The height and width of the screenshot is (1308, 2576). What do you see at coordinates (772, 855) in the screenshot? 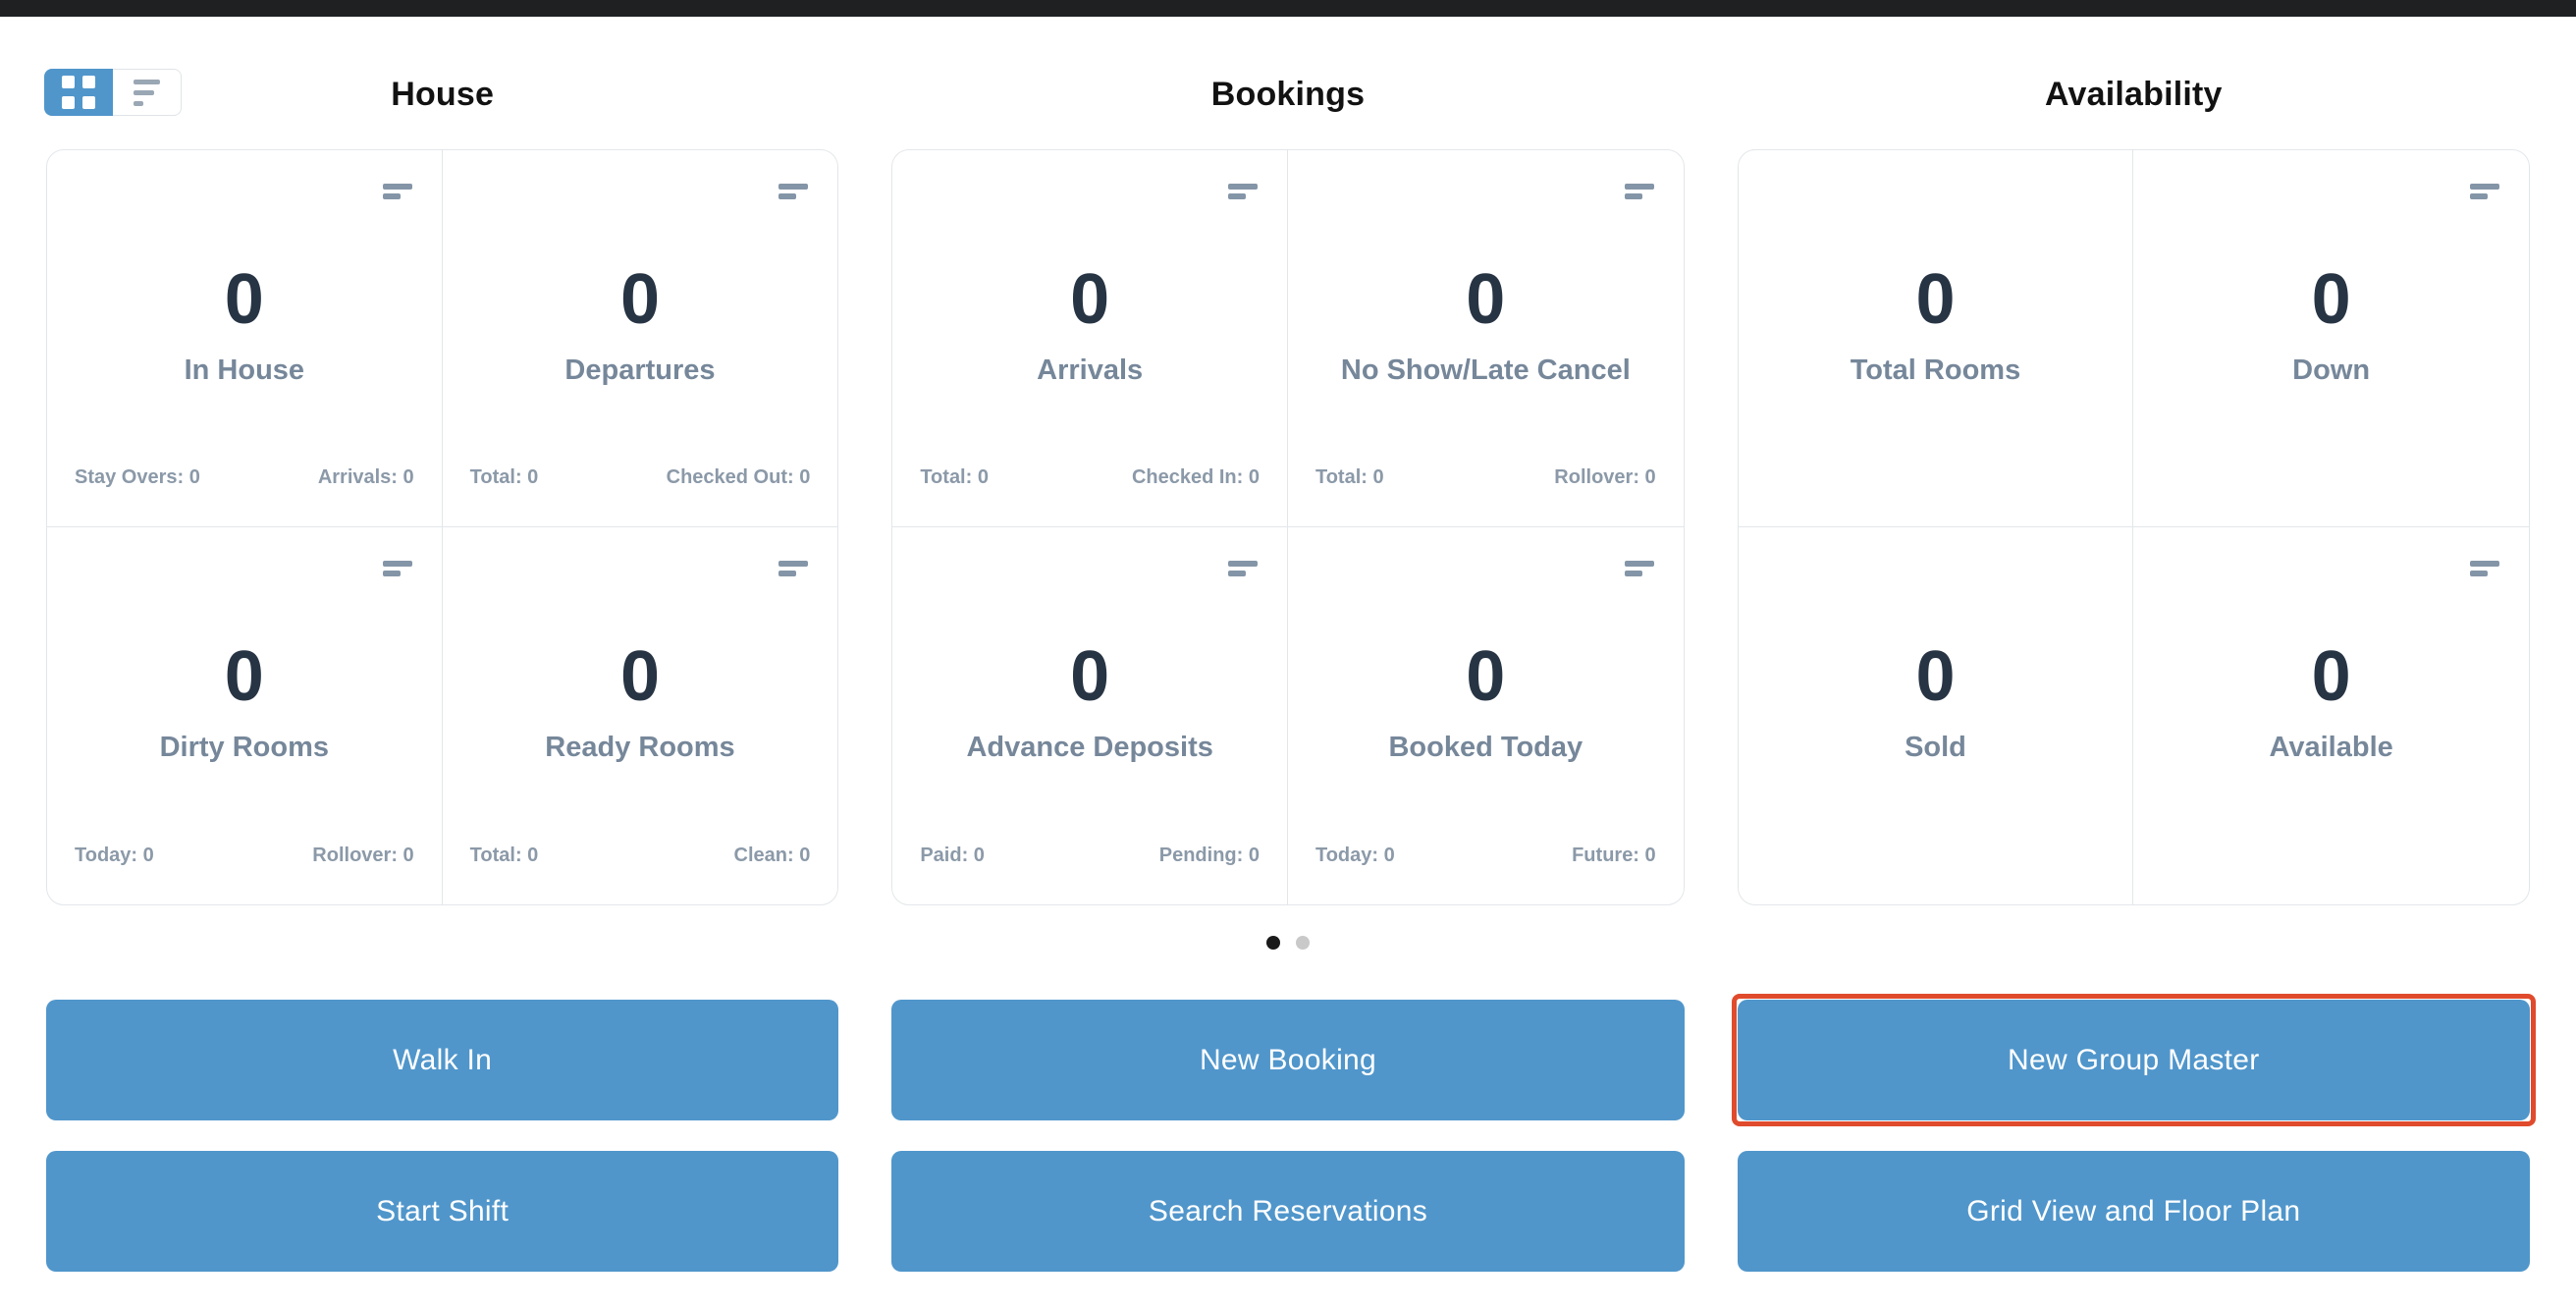
I see `stat-footer-right: Clean: 0` at bounding box center [772, 855].